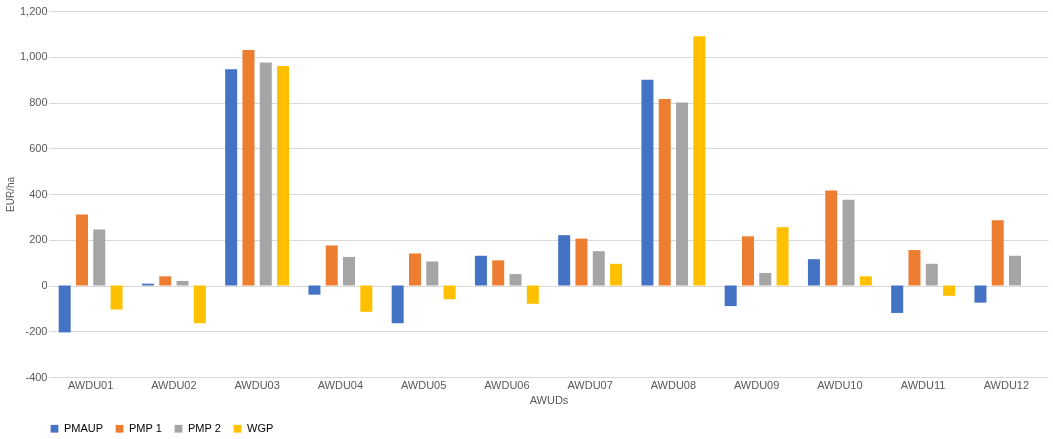 The width and height of the screenshot is (1053, 439). Describe the element at coordinates (38, 239) in the screenshot. I see `y-tick-label: 200` at that location.